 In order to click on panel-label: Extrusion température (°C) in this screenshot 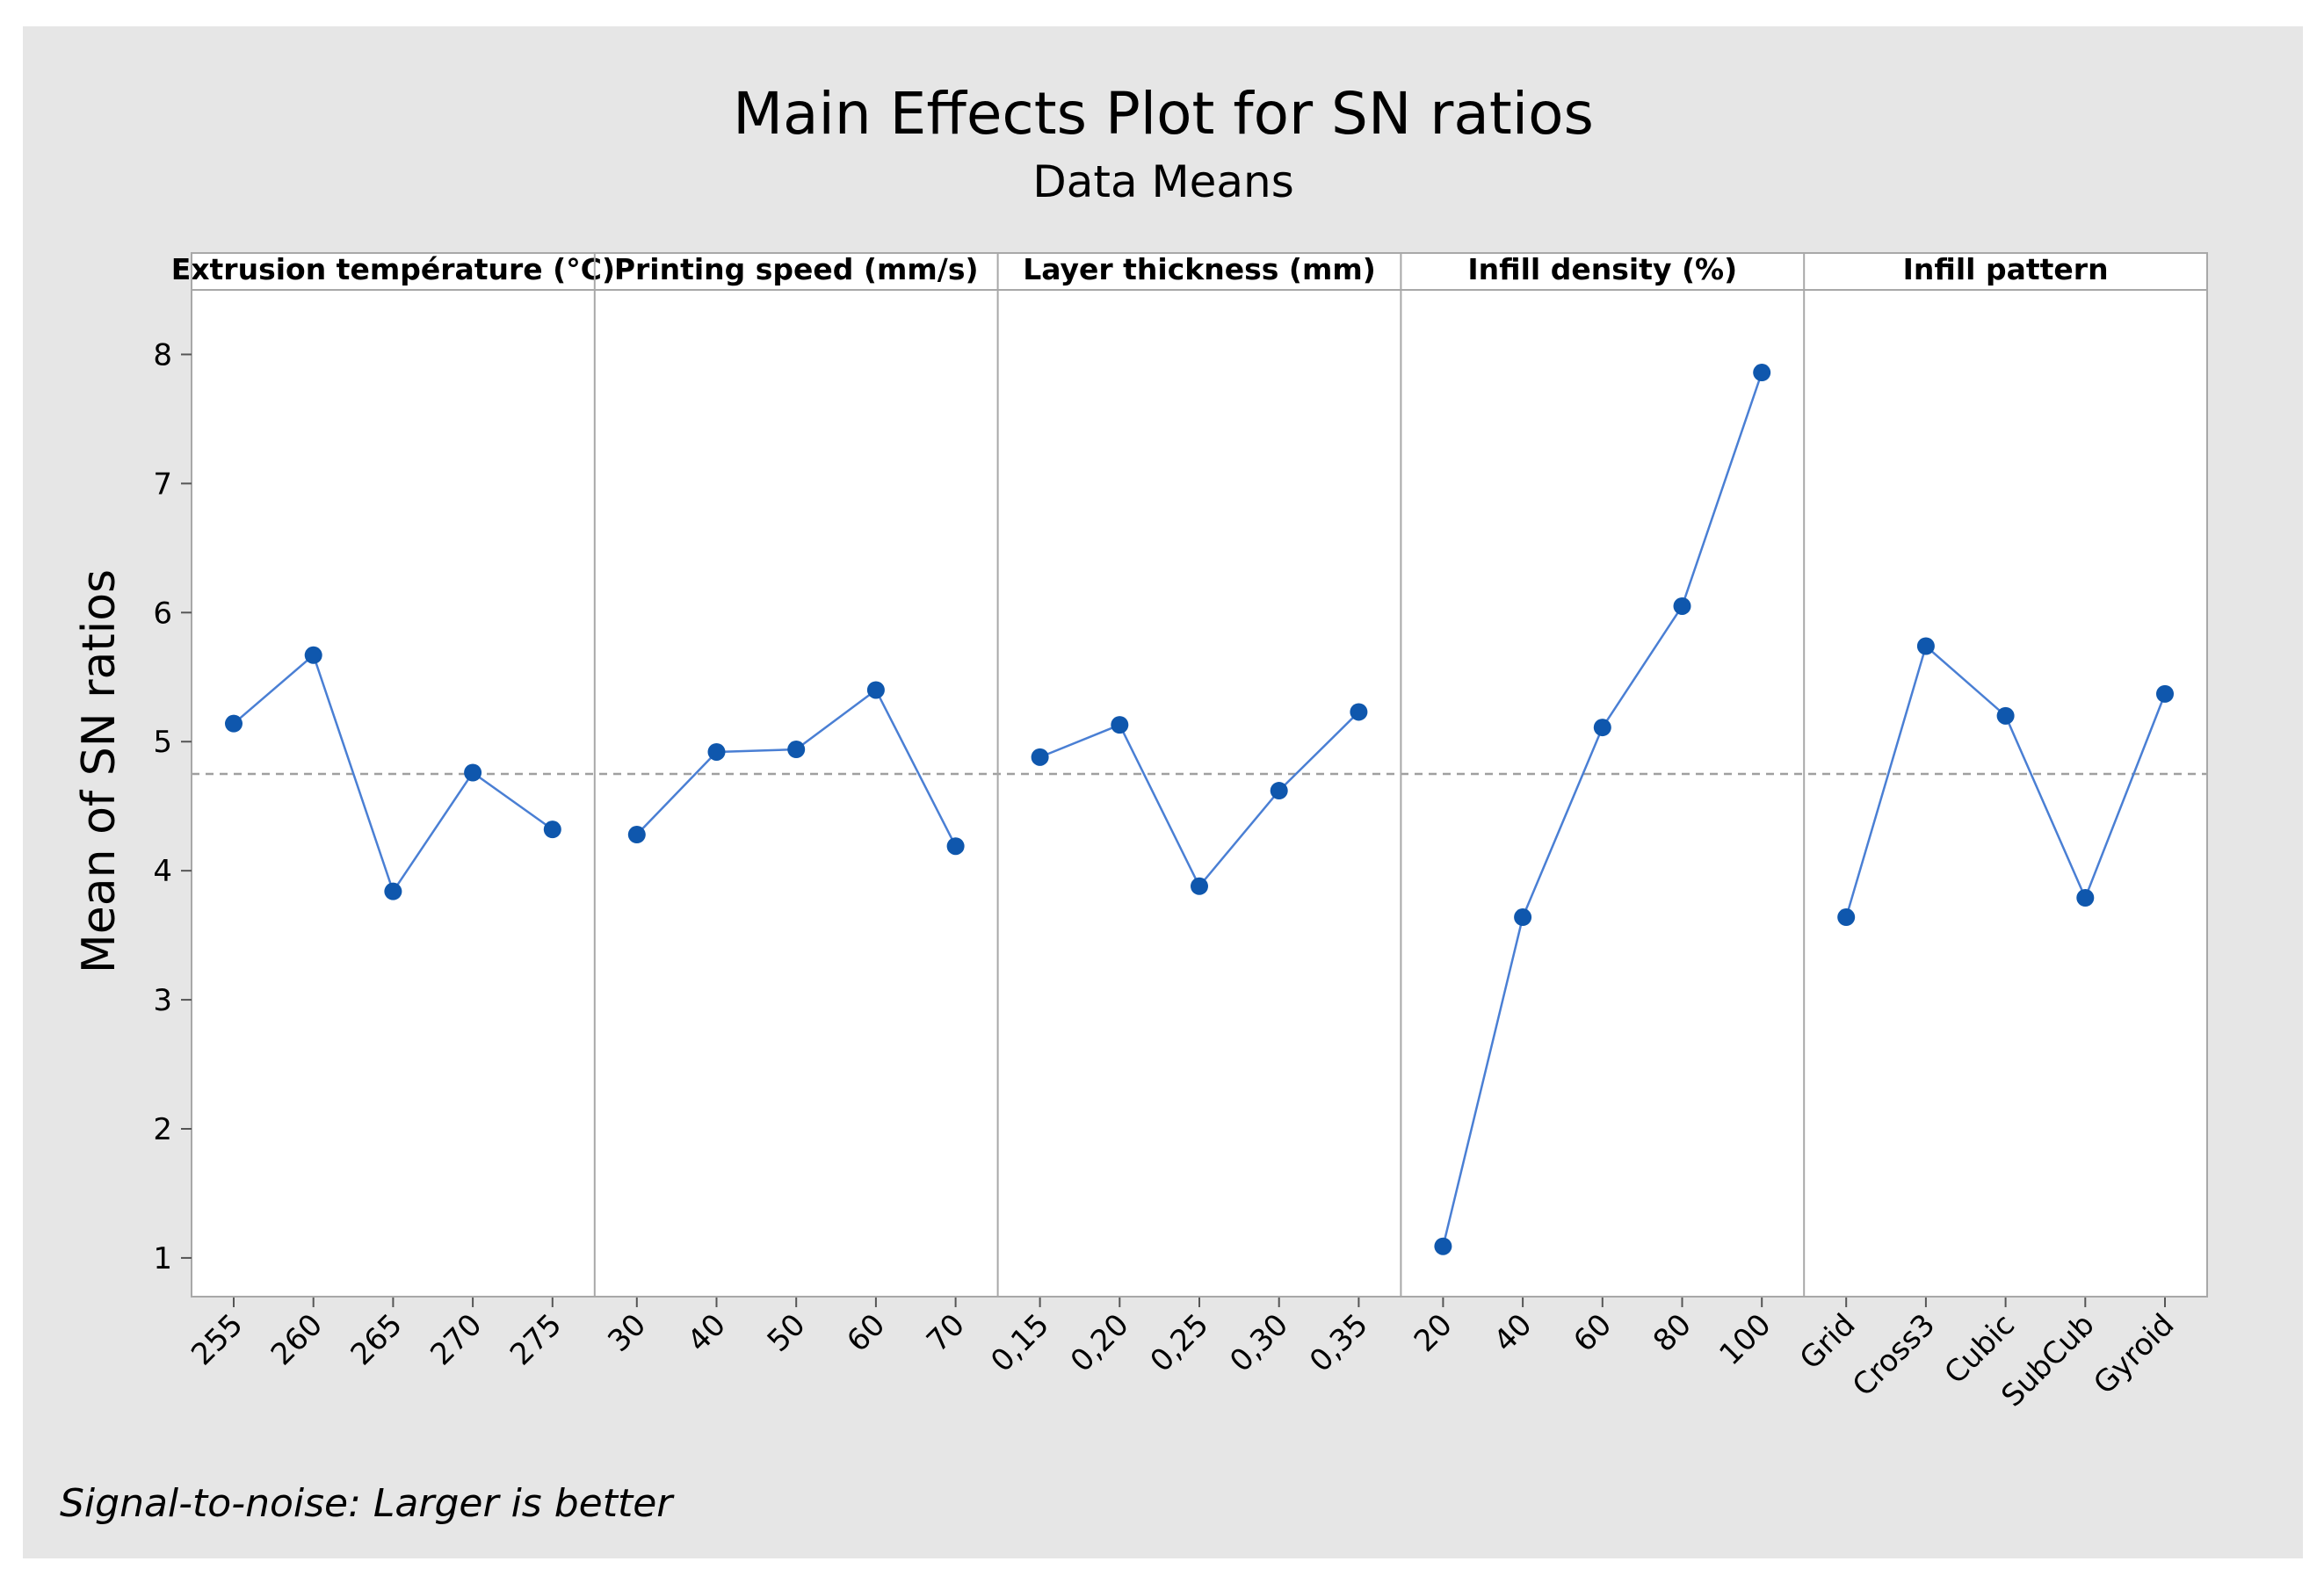, I will do `click(393, 269)`.